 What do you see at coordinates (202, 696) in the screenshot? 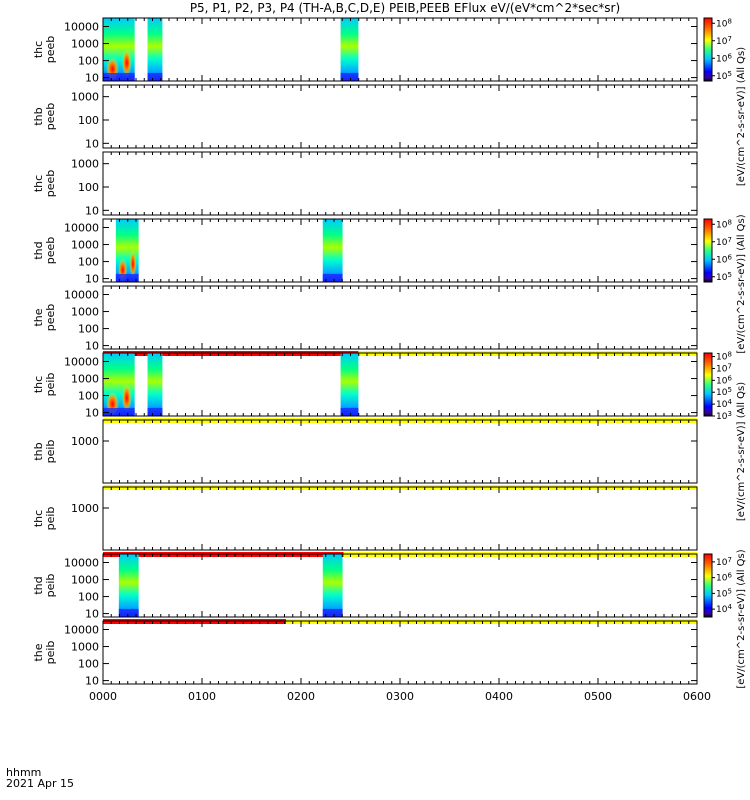
I see `x-tick-label: 0100` at bounding box center [202, 696].